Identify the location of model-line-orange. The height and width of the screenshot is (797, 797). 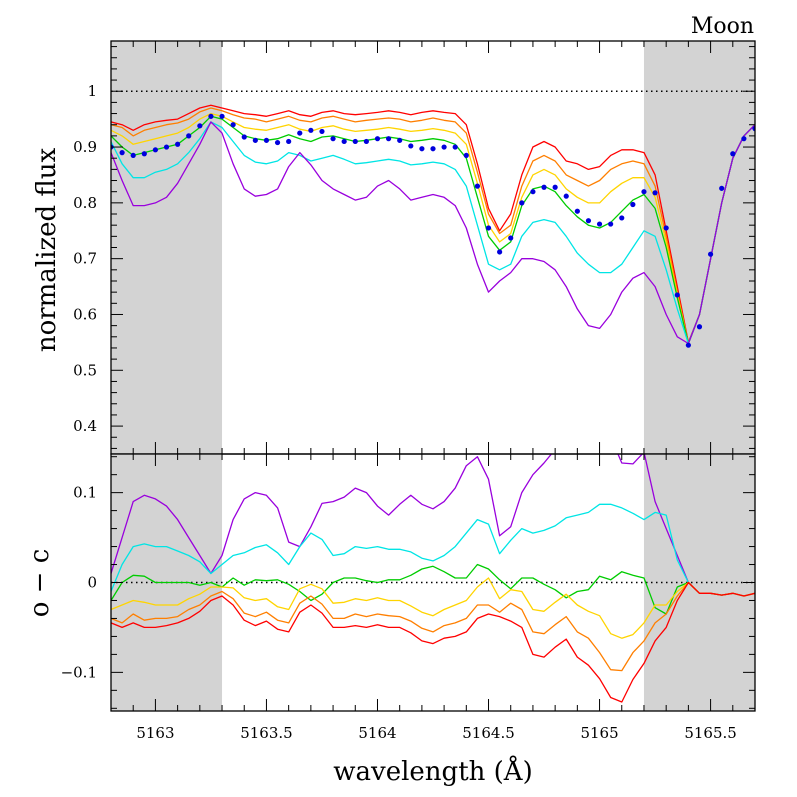
(433, 626).